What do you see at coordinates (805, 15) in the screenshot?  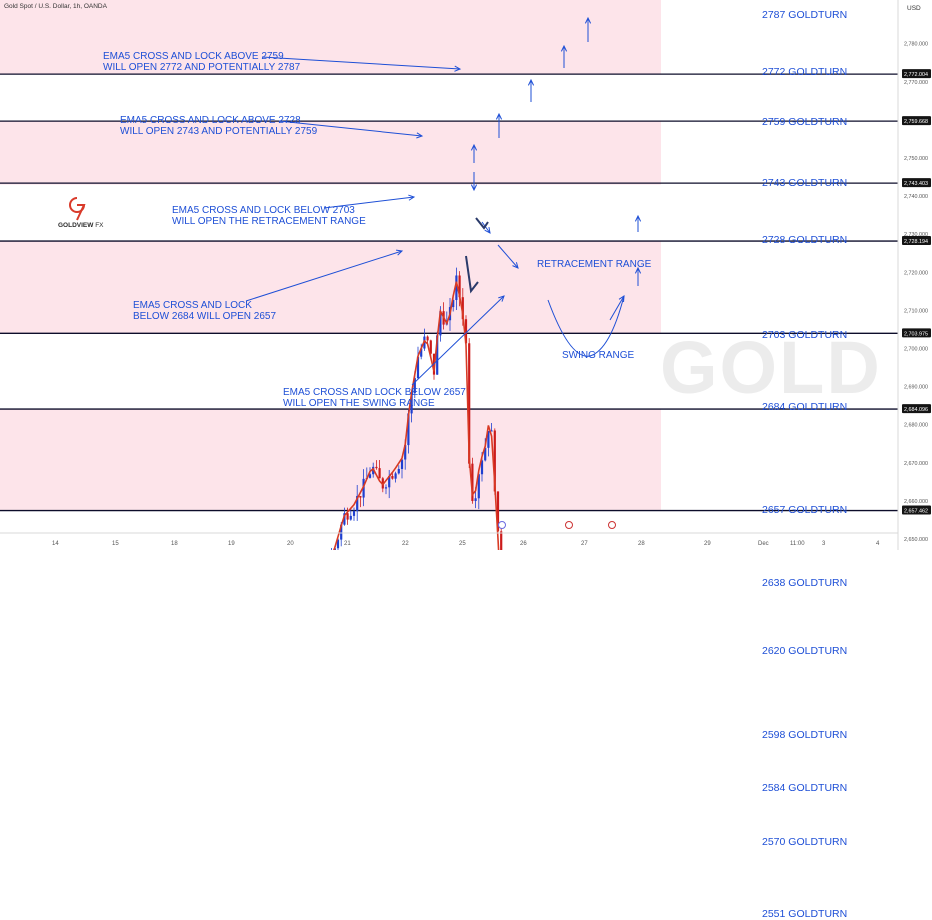 I see `goldturn-label: 2787 GOLDTURN` at bounding box center [805, 15].